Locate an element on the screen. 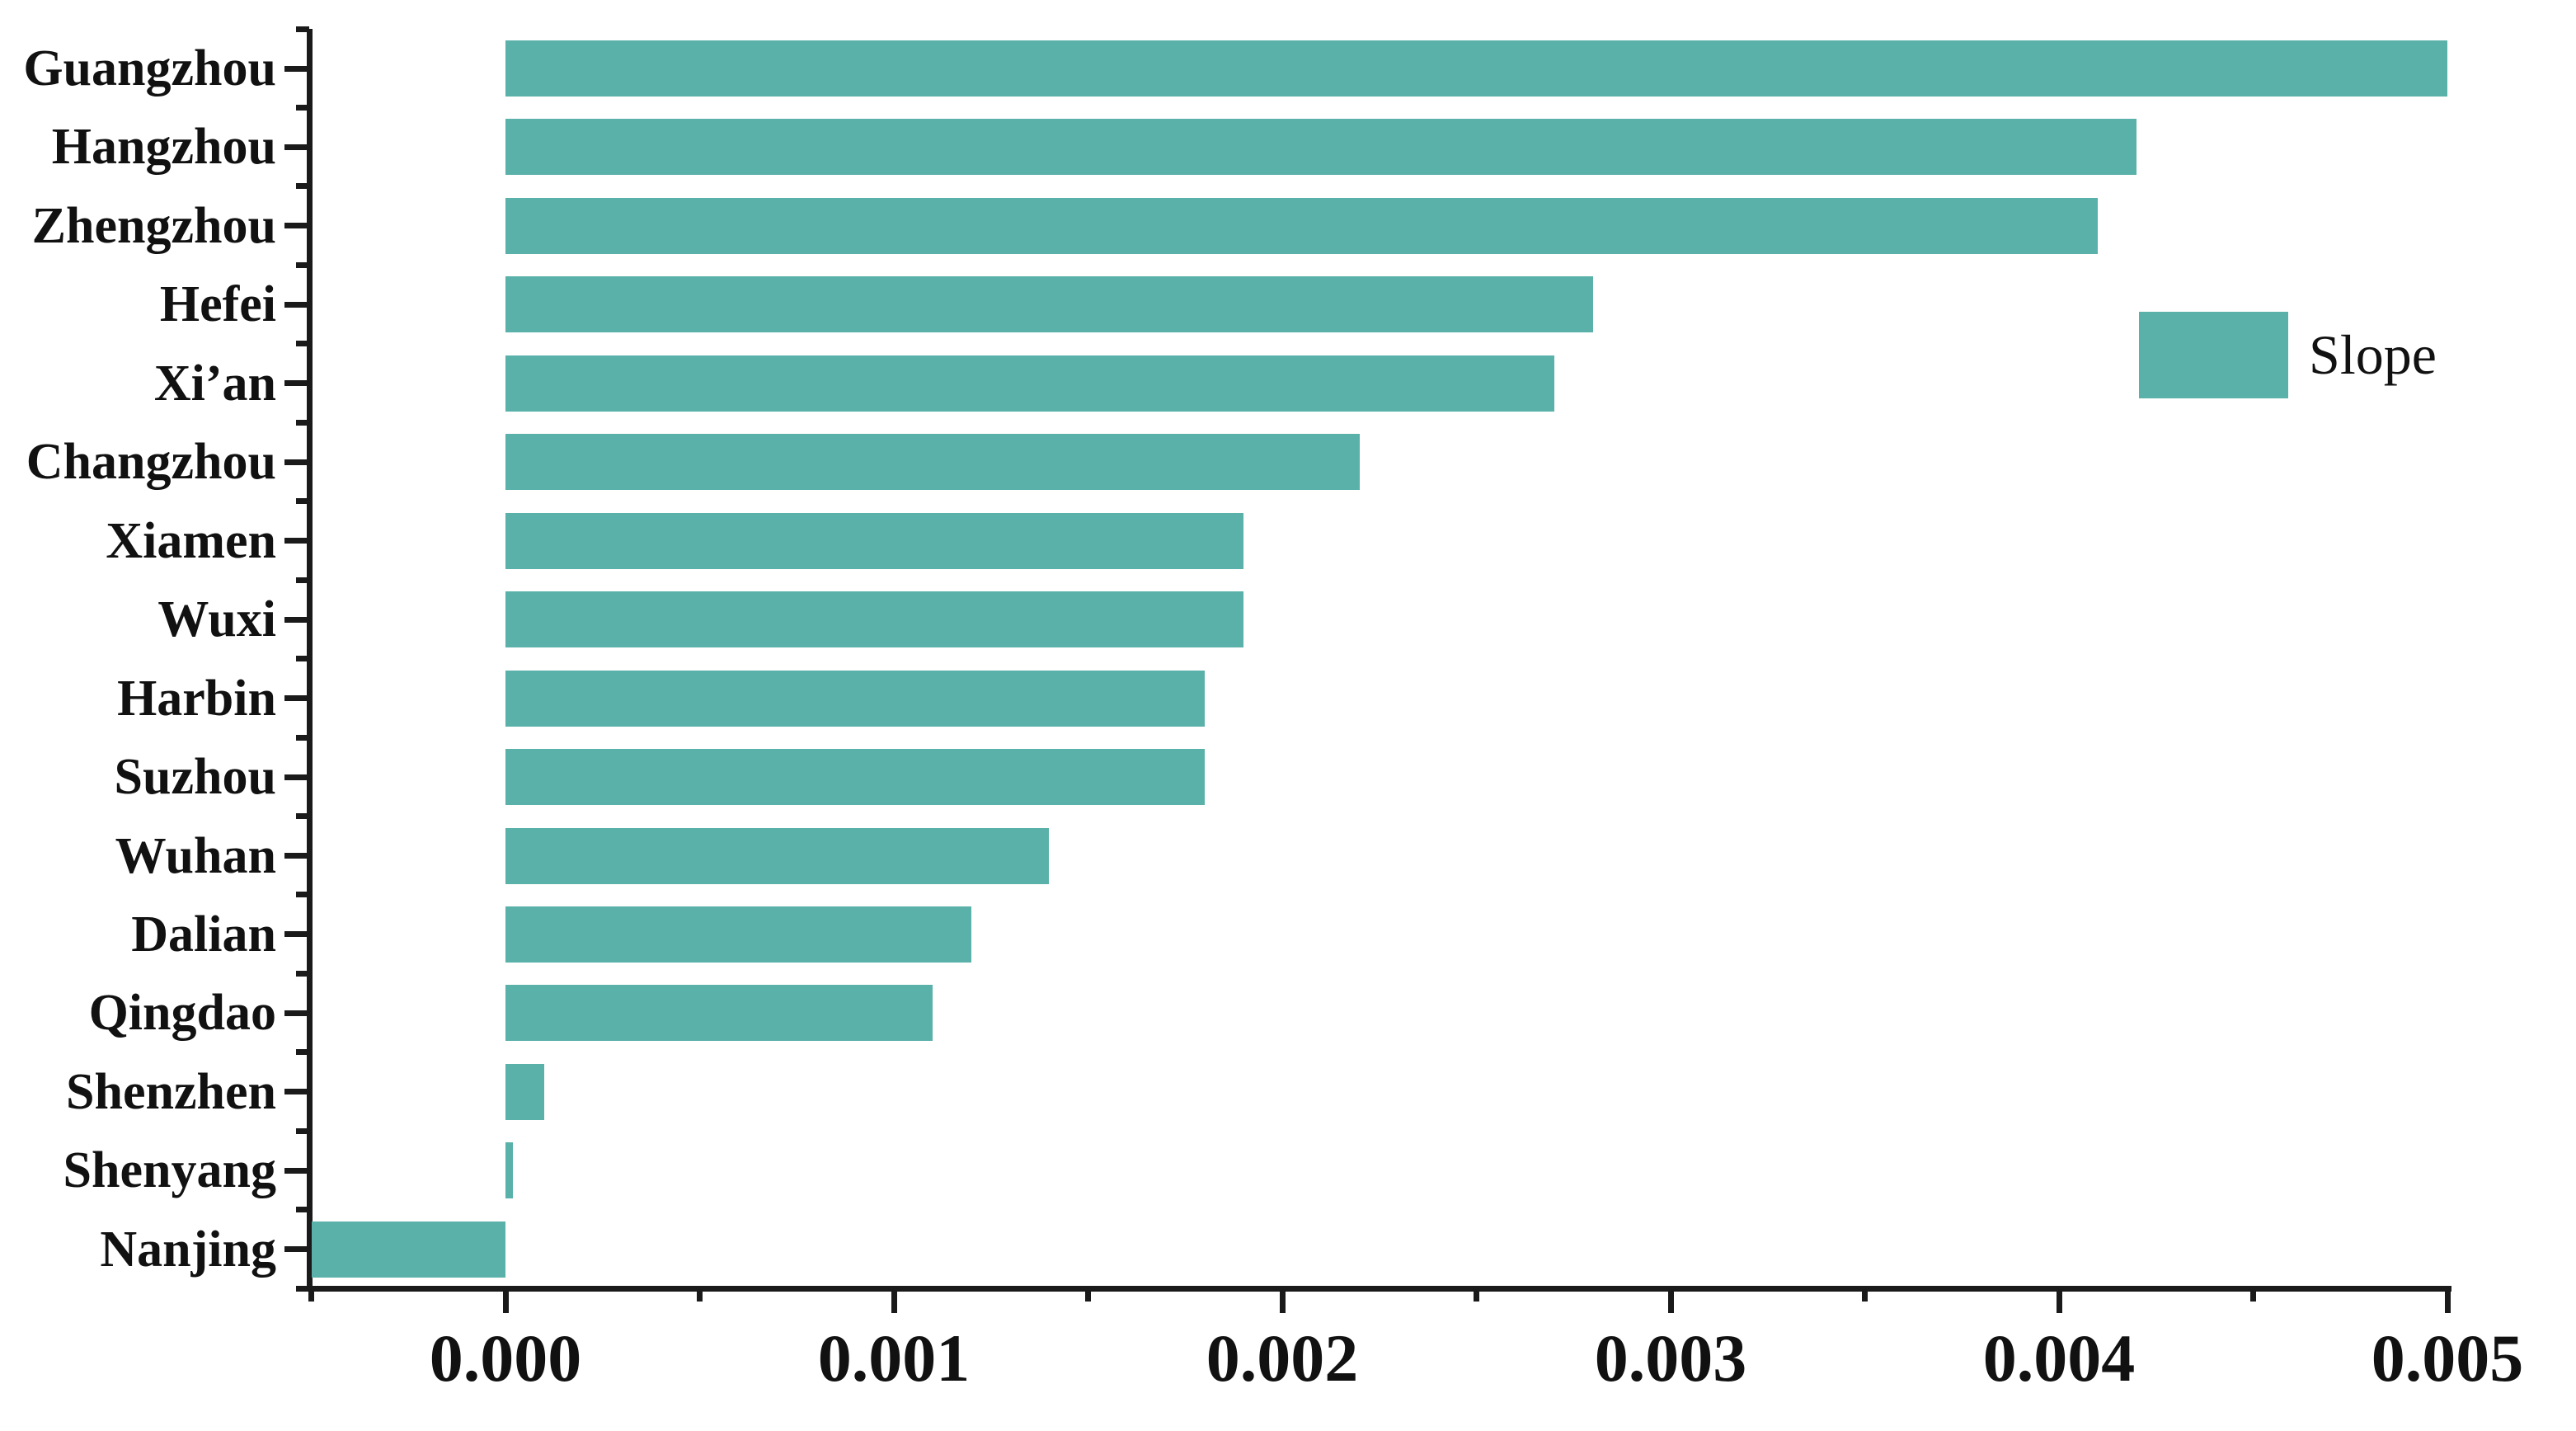 This screenshot has height=1431, width=2576. y-tick-label-xiamen: Xiamen is located at coordinates (191, 540).